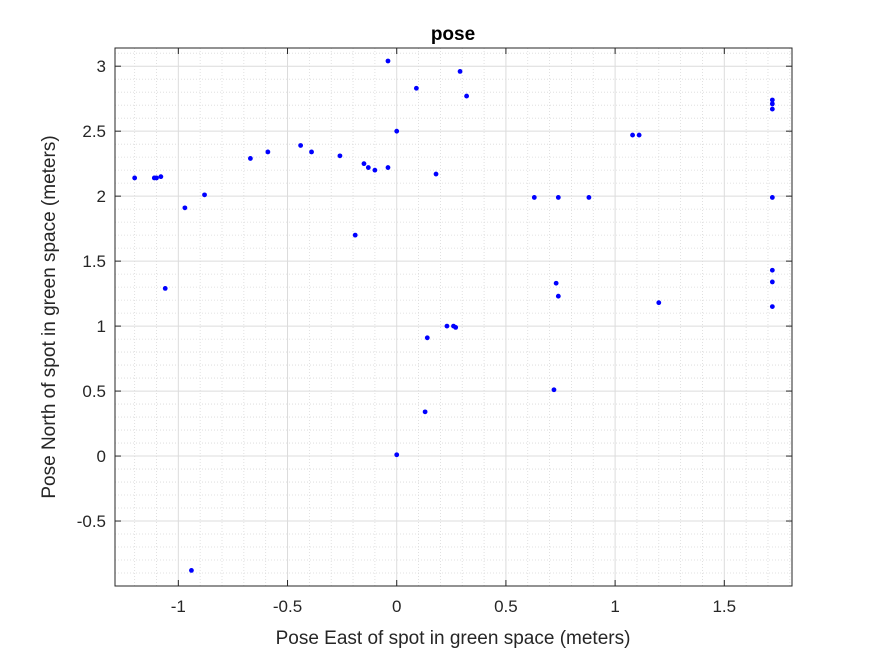 This screenshot has height=656, width=875. Describe the element at coordinates (453, 34) in the screenshot. I see `chart-title: pose` at that location.